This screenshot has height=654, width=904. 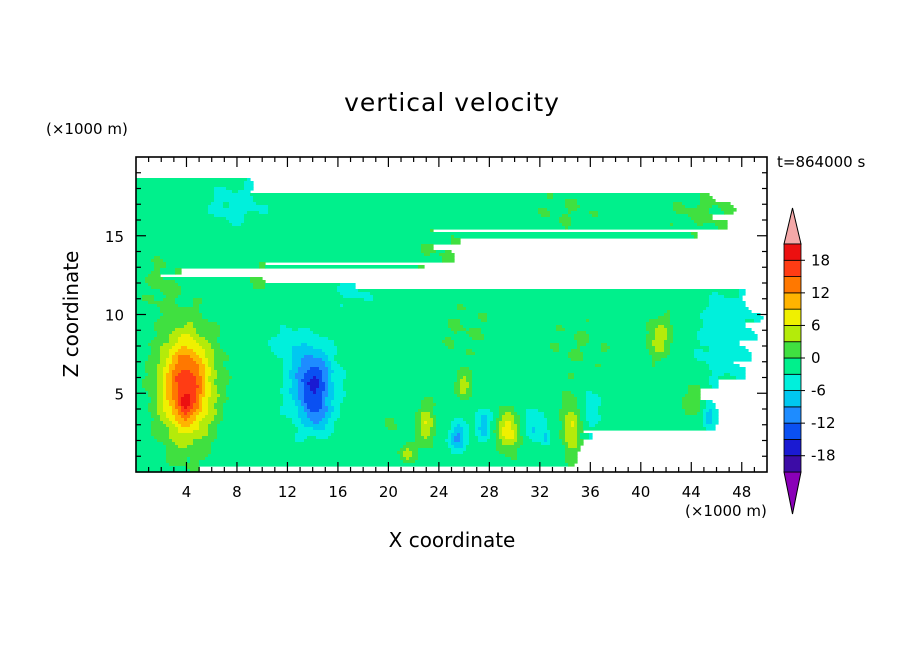 I want to click on colorbar-label: 18, so click(x=820, y=260).